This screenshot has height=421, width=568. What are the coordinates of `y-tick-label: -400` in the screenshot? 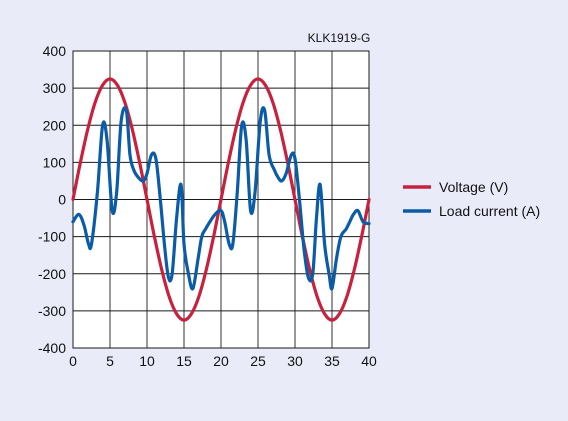 It's located at (52, 348).